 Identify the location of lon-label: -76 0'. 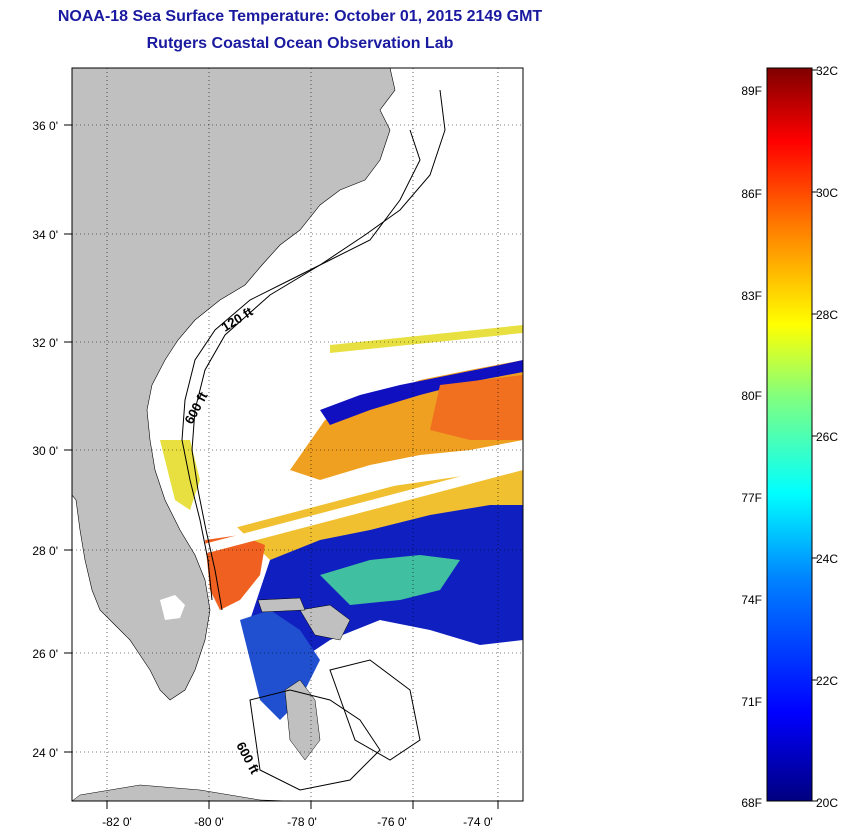
(392, 822).